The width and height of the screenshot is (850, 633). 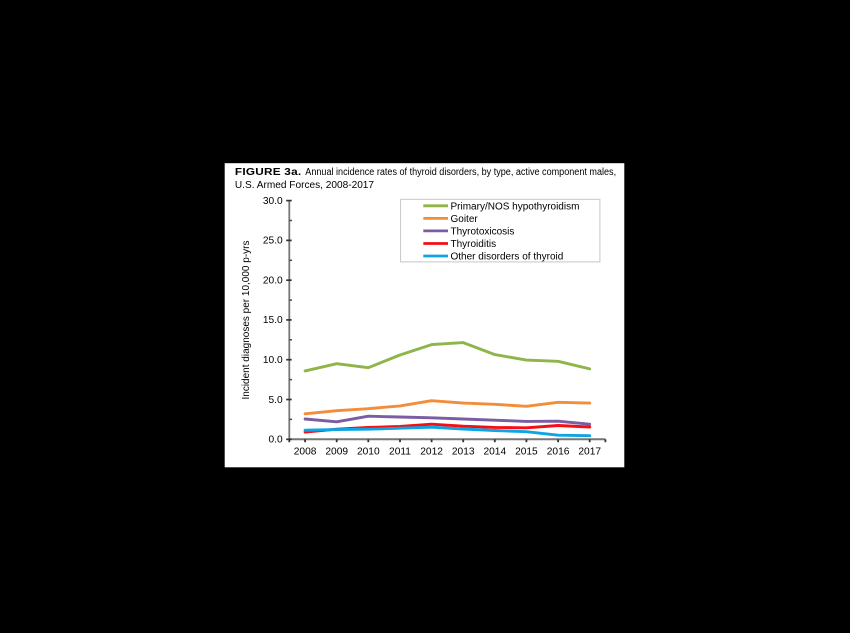 What do you see at coordinates (589, 452) in the screenshot?
I see `svg-text: 2017` at bounding box center [589, 452].